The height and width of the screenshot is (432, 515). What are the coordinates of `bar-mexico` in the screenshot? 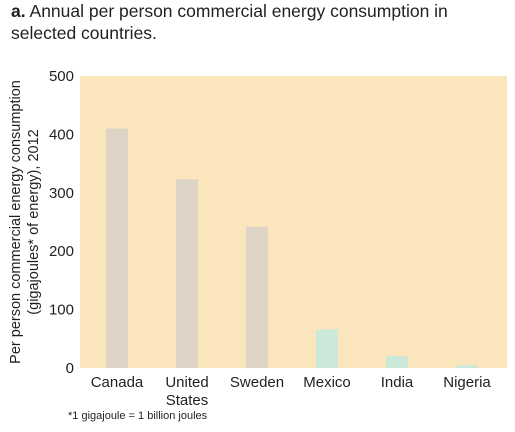 It's located at (327, 348).